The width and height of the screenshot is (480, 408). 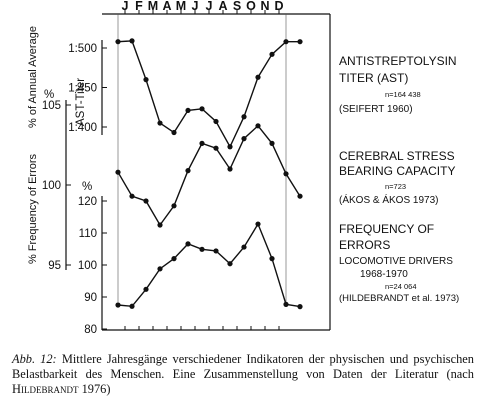 I want to click on errors-axis-title: % Frequency of Errors, so click(x=33, y=208).